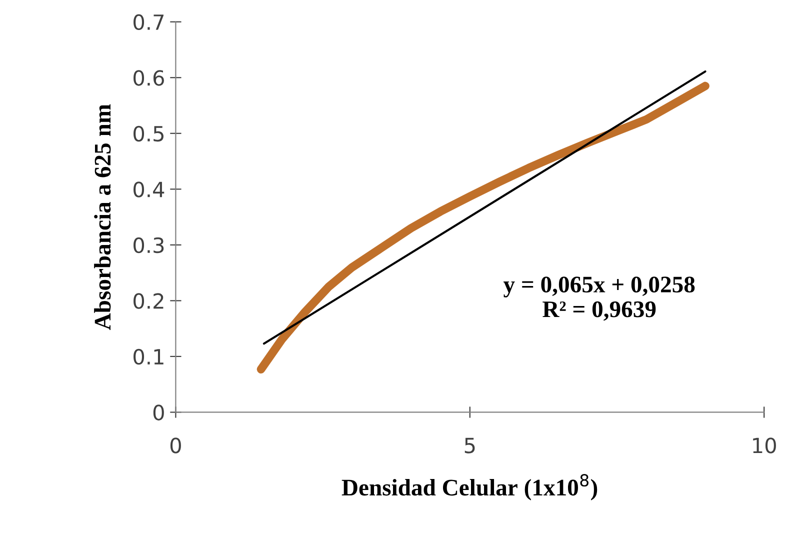 The width and height of the screenshot is (806, 546). I want to click on y-tick-label: 0.2, so click(149, 301).